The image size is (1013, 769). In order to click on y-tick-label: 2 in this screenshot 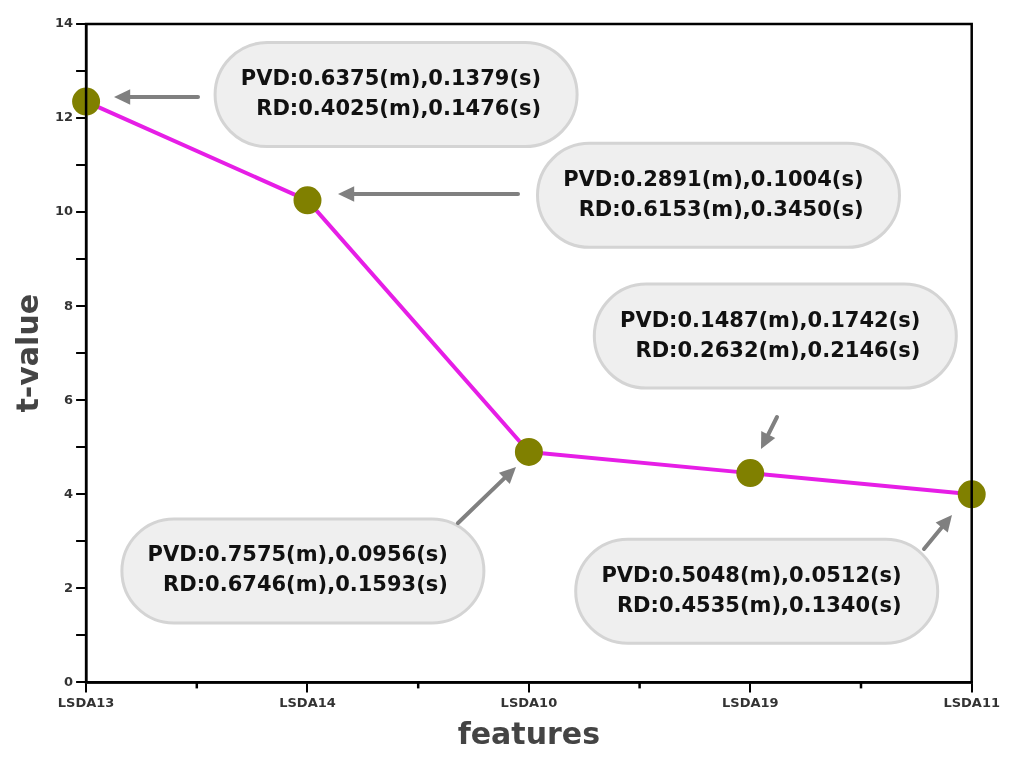, I will do `click(69, 587)`.